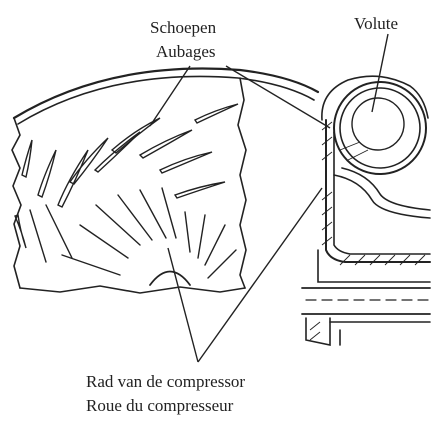 The image size is (440, 448). I want to click on shaft-seal, so click(374, 266).